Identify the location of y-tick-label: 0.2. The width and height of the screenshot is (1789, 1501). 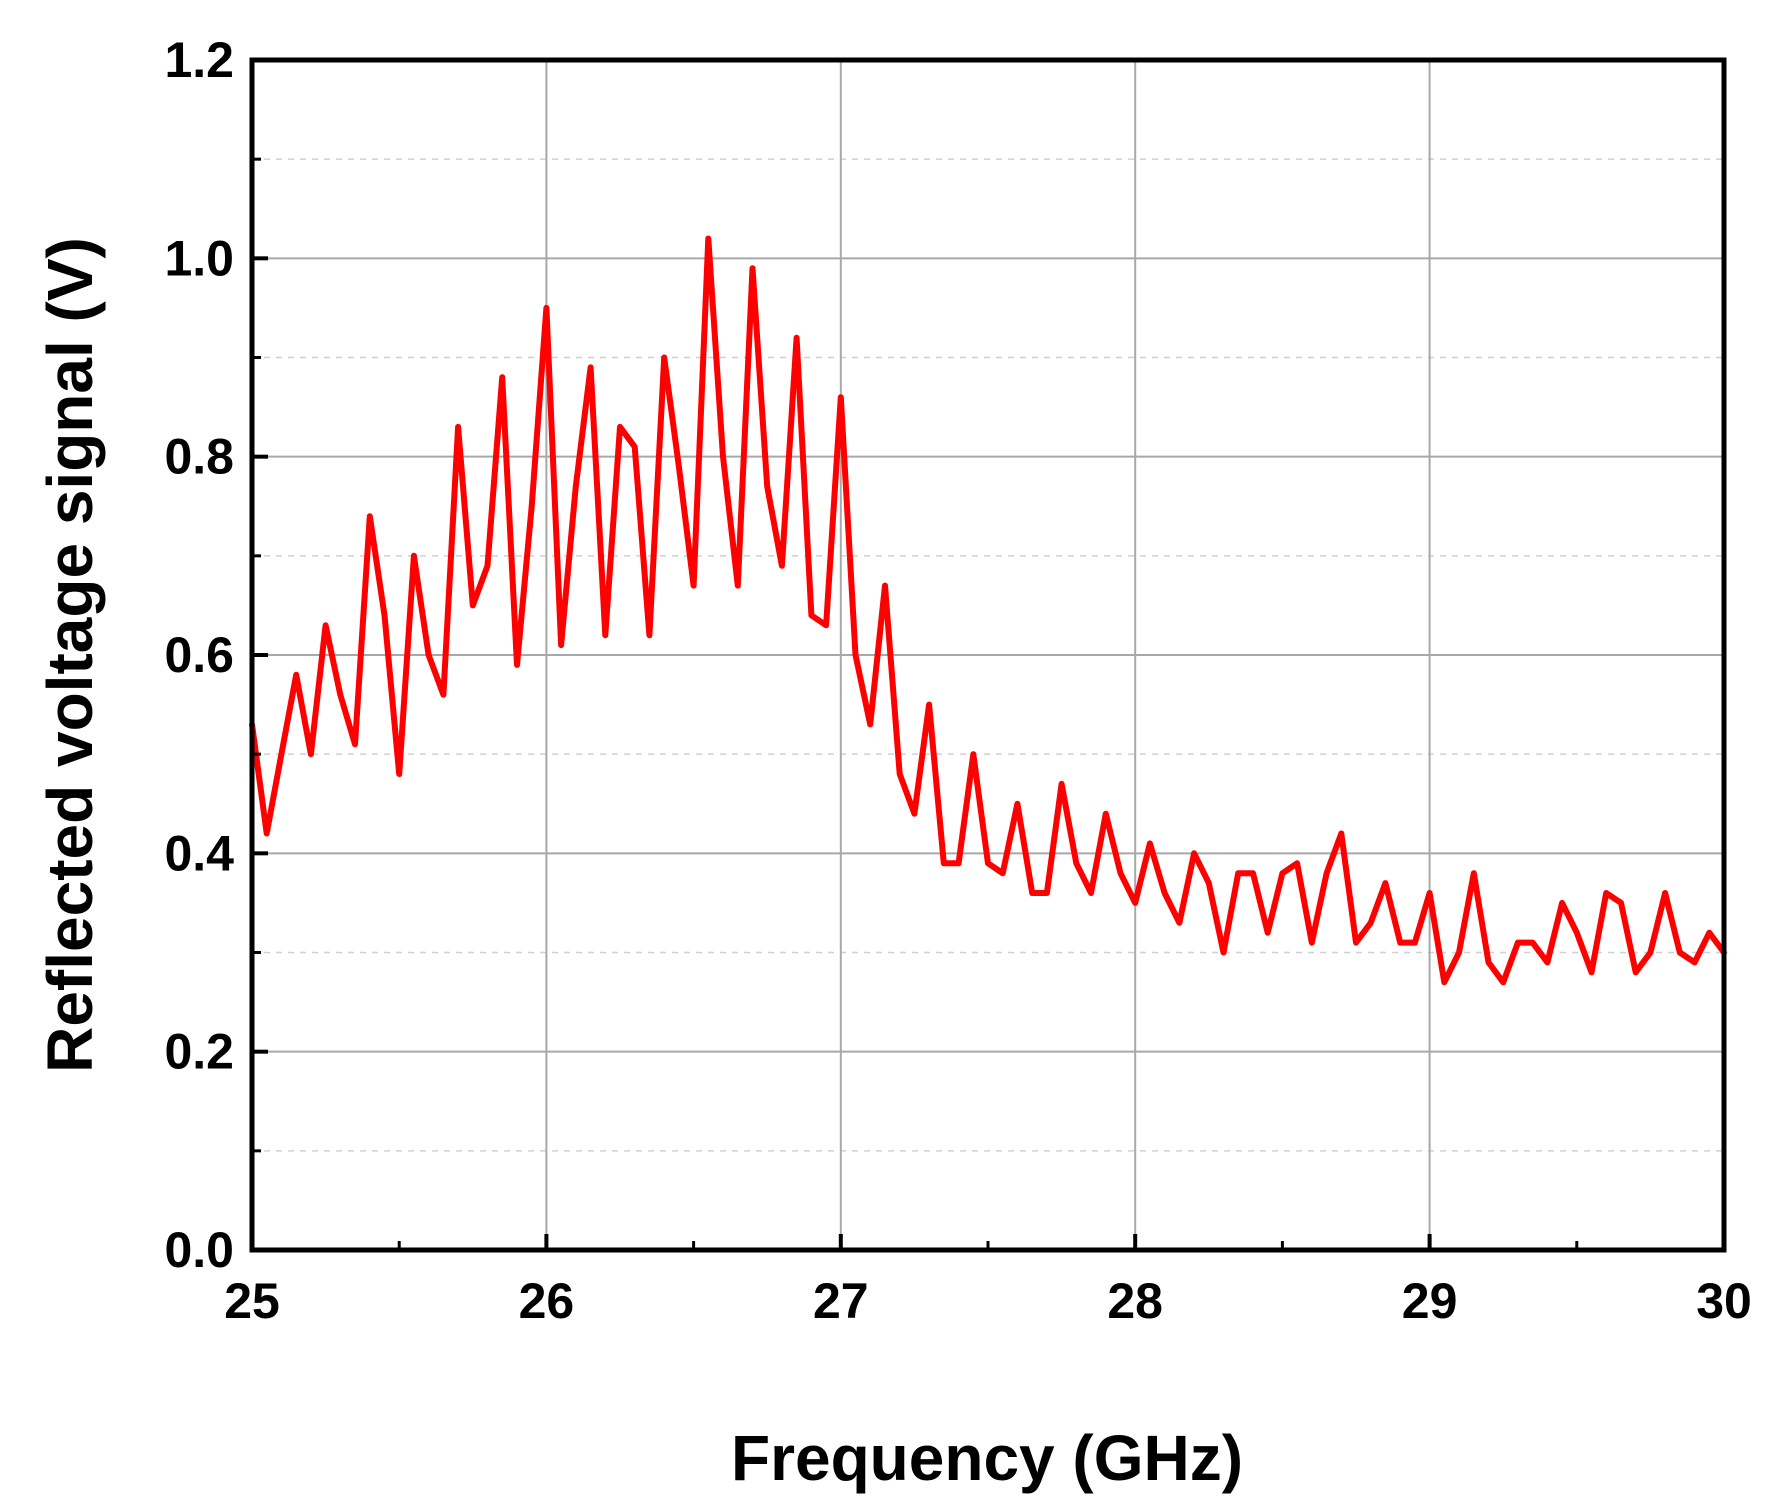
(199, 1052).